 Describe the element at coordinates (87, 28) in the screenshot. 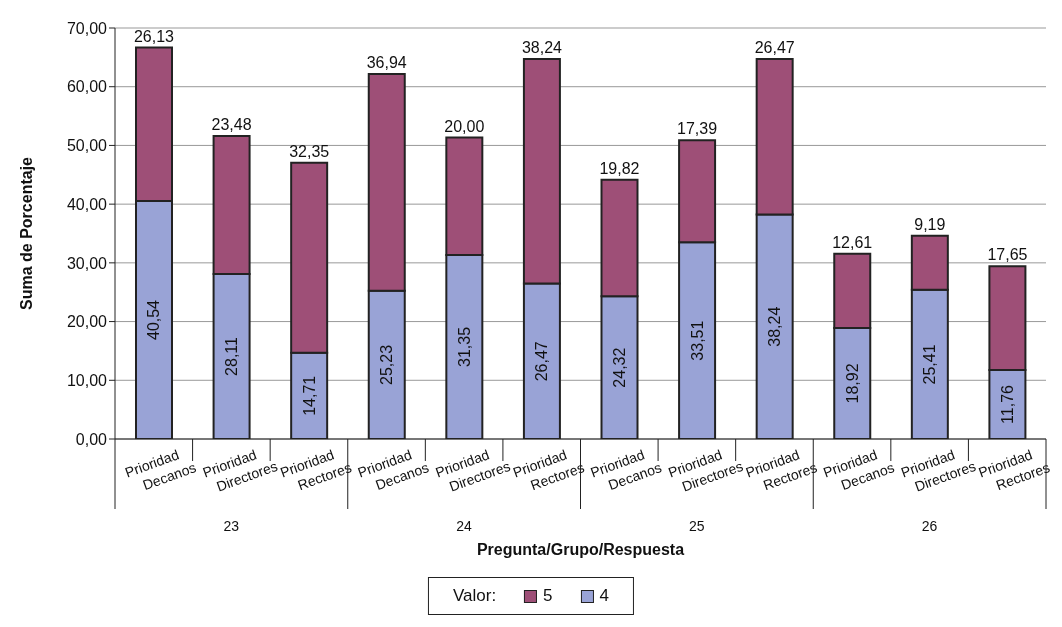

I see `y-tick-label: 70,00` at that location.